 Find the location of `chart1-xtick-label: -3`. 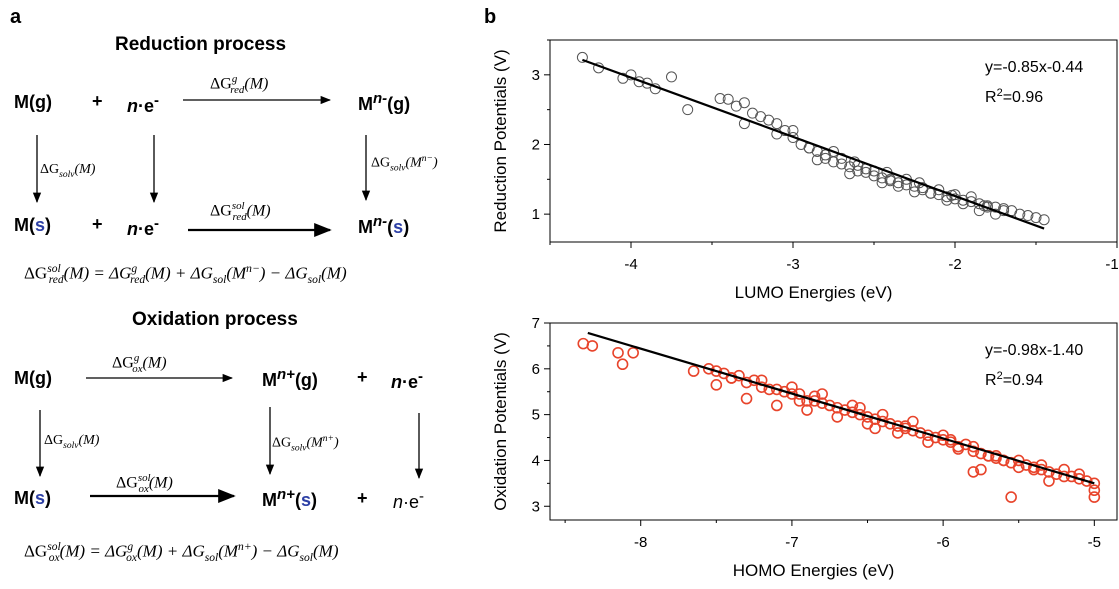

chart1-xtick-label: -3 is located at coordinates (792, 264).